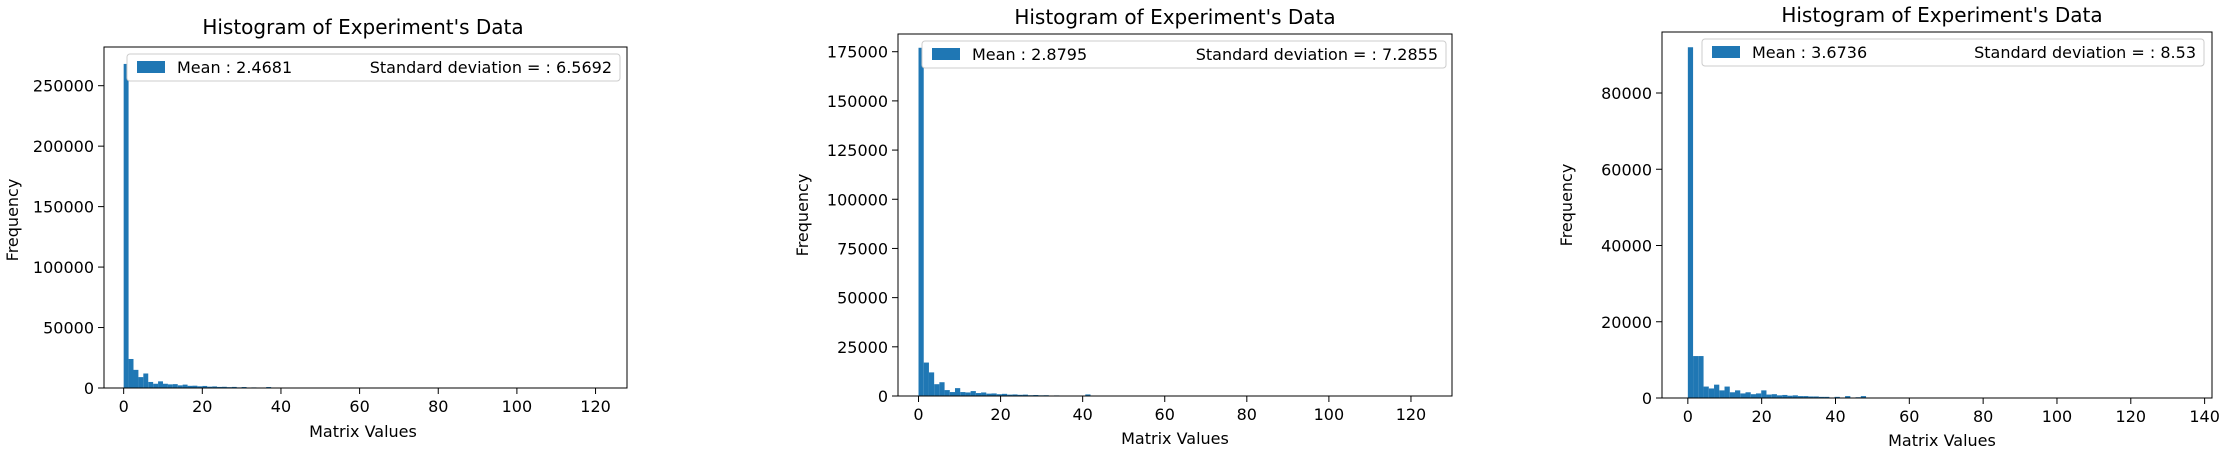 This screenshot has width=2223, height=458. I want to click on legend-std: Standard deviation = : 6.5692, so click(491, 67).